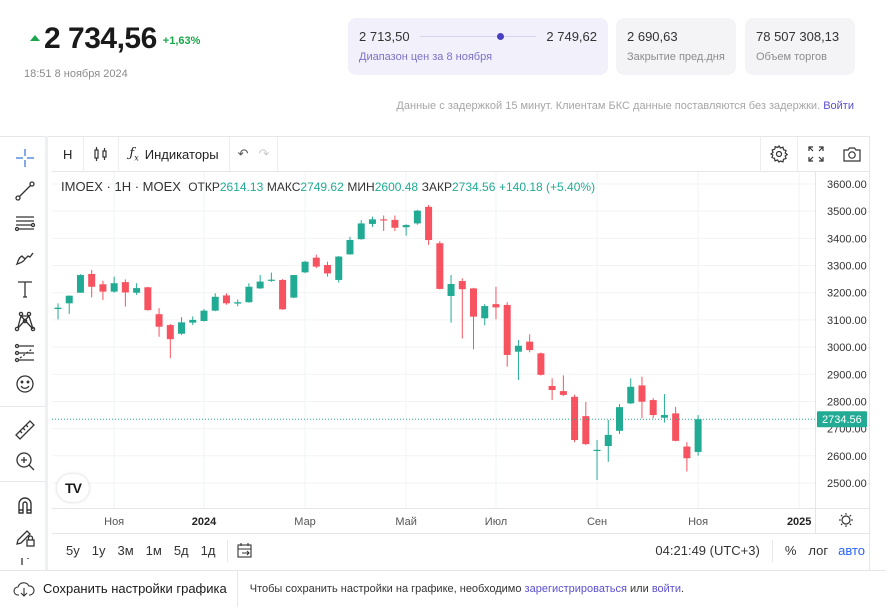  What do you see at coordinates (851, 550) in the screenshot?
I see `auto-toggle: авто` at bounding box center [851, 550].